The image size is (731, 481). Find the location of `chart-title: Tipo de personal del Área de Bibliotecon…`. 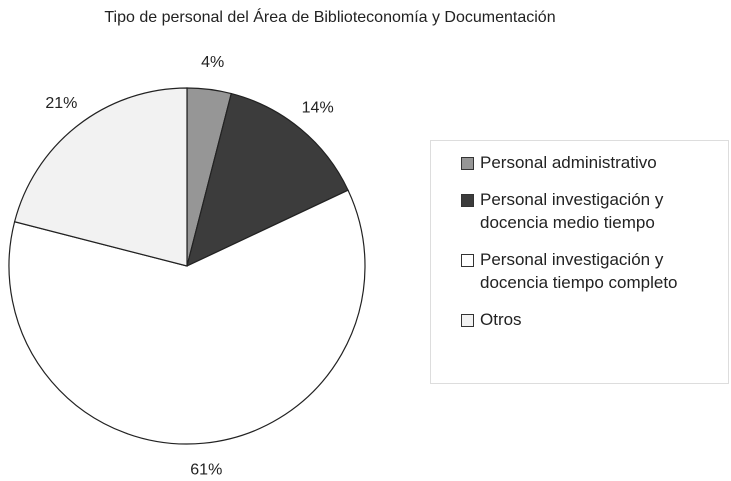

chart-title: Tipo de personal del Área de Bibliotecon… is located at coordinates (329, 16).